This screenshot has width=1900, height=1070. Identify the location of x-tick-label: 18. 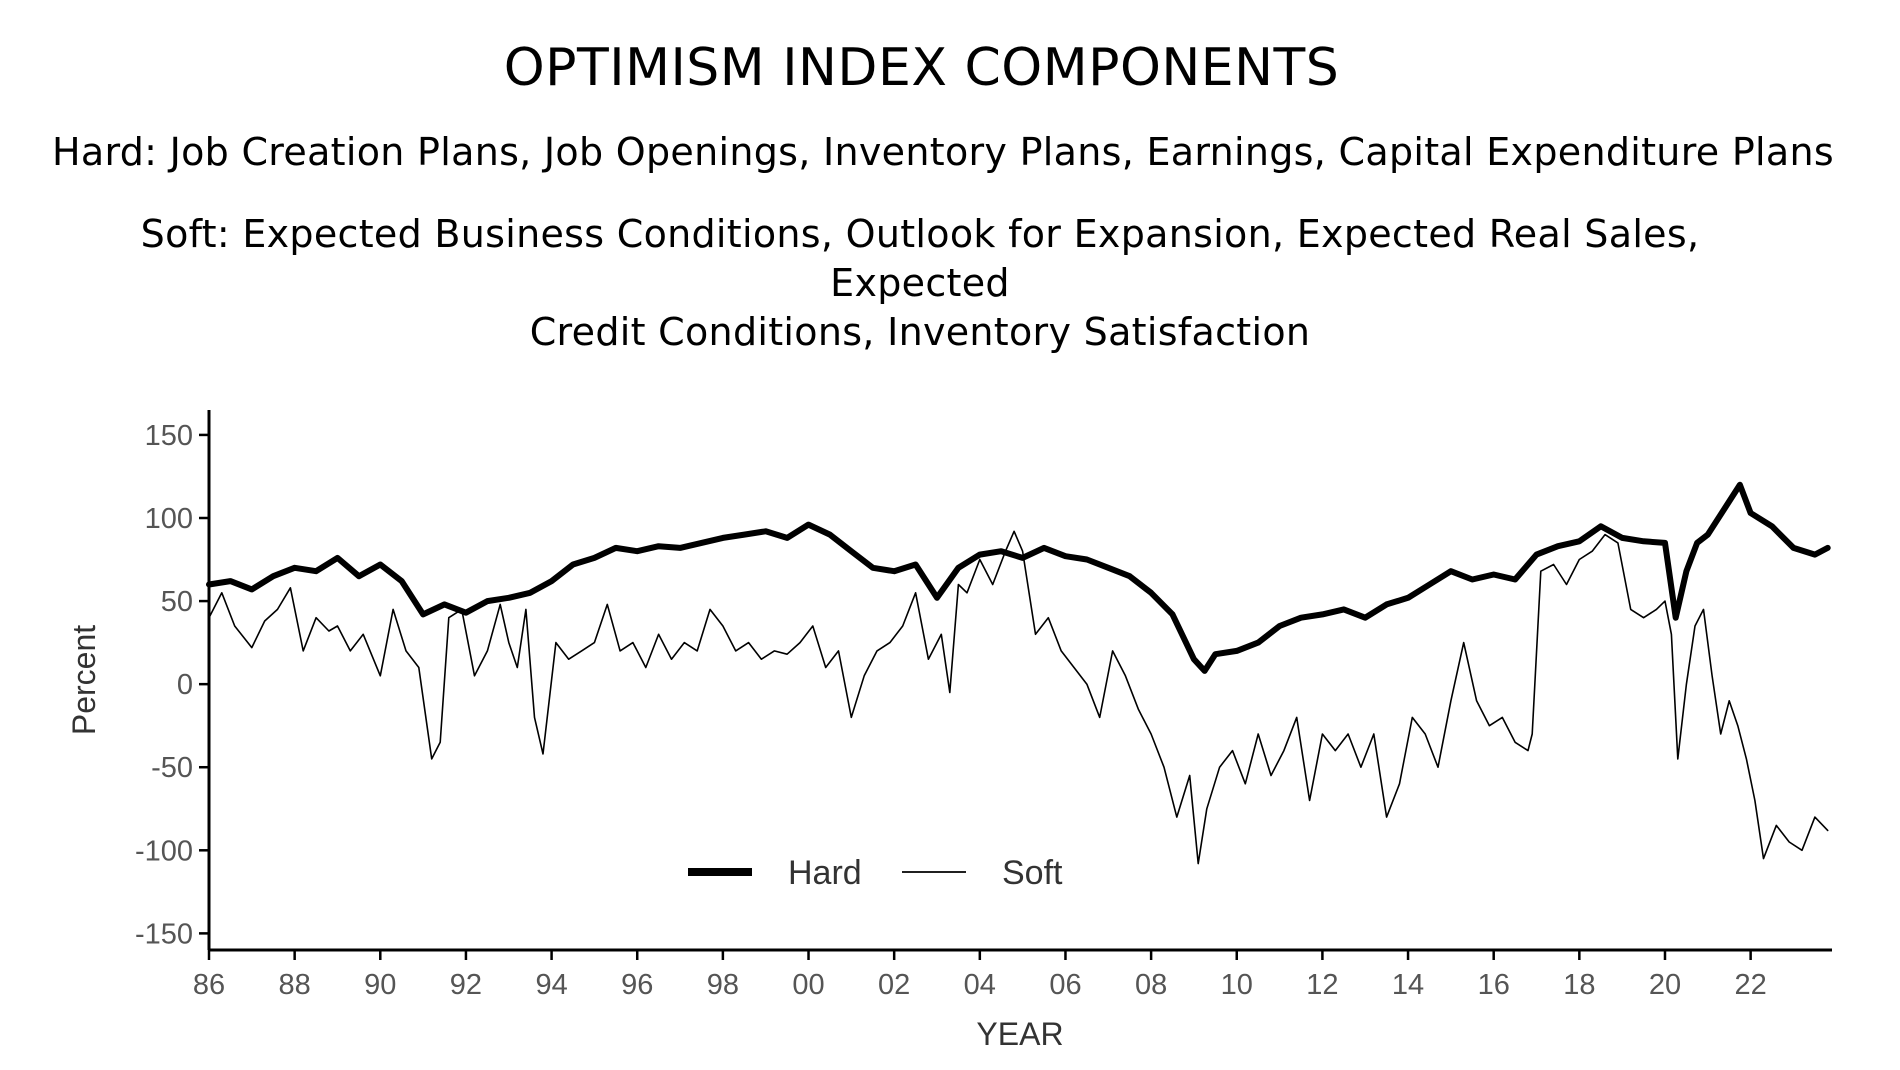
(1579, 985).